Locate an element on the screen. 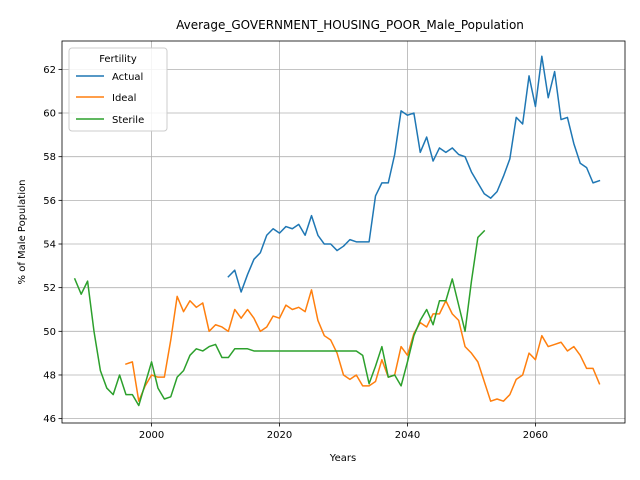 The width and height of the screenshot is (640, 480). legend-label-ideal: Ideal is located at coordinates (124, 98).